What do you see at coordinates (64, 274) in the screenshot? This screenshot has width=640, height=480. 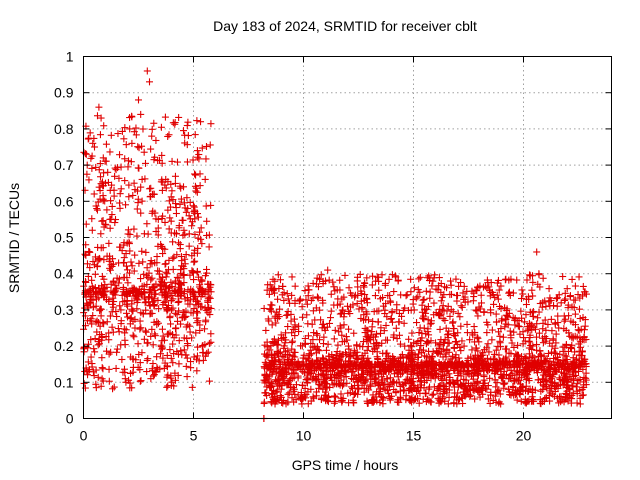 I see `y-tick-label: 0.4` at bounding box center [64, 274].